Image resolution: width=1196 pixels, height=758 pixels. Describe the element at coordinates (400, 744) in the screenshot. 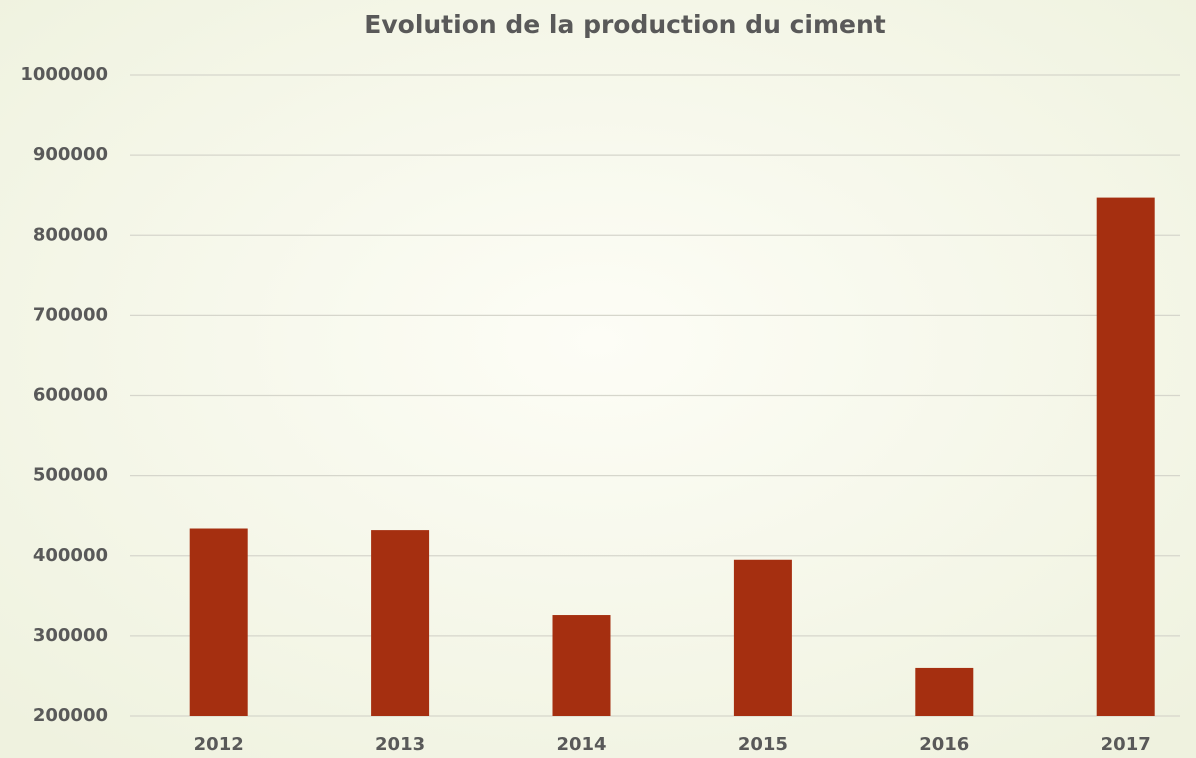

I see `x-tick-label: 2013` at that location.